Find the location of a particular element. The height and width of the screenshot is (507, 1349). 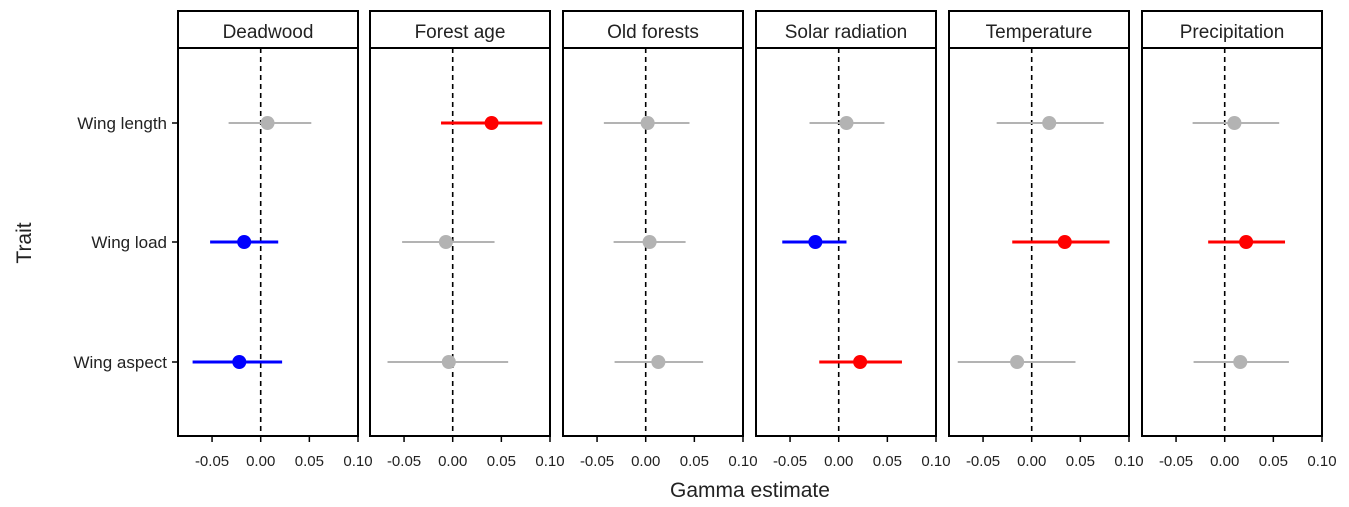

y-tick-label: Wing load is located at coordinates (129, 242).